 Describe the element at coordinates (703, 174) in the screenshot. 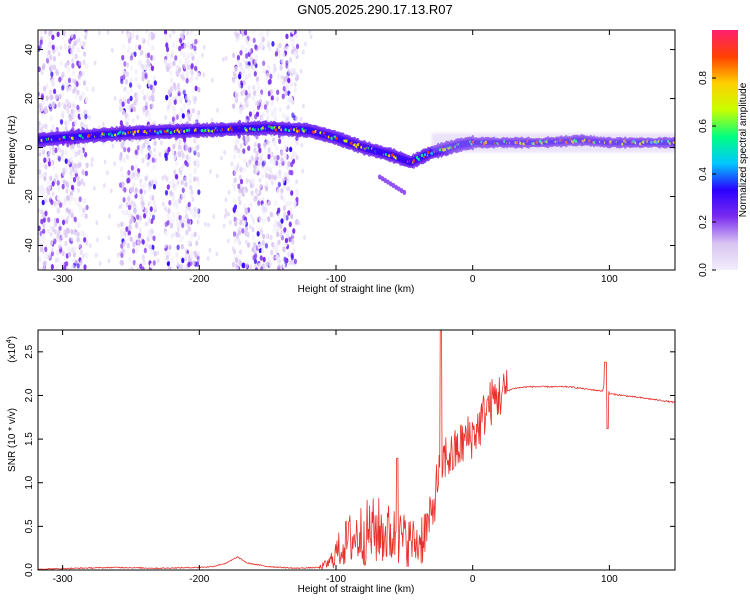

I see `colorbar-tick-label: 0.4` at that location.